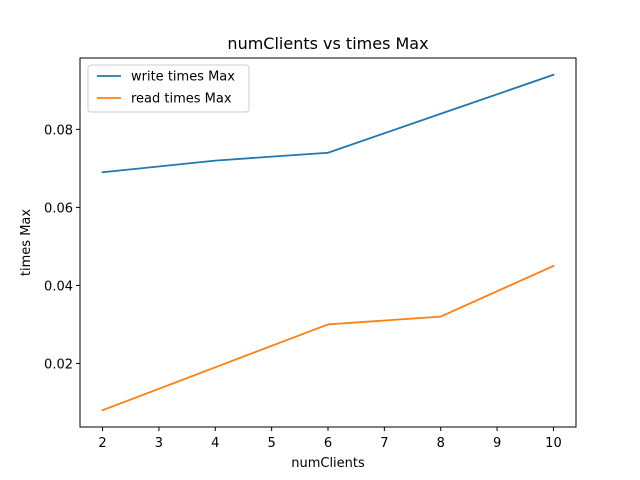  I want to click on chart-title: numClients vs times Max, so click(327, 43).